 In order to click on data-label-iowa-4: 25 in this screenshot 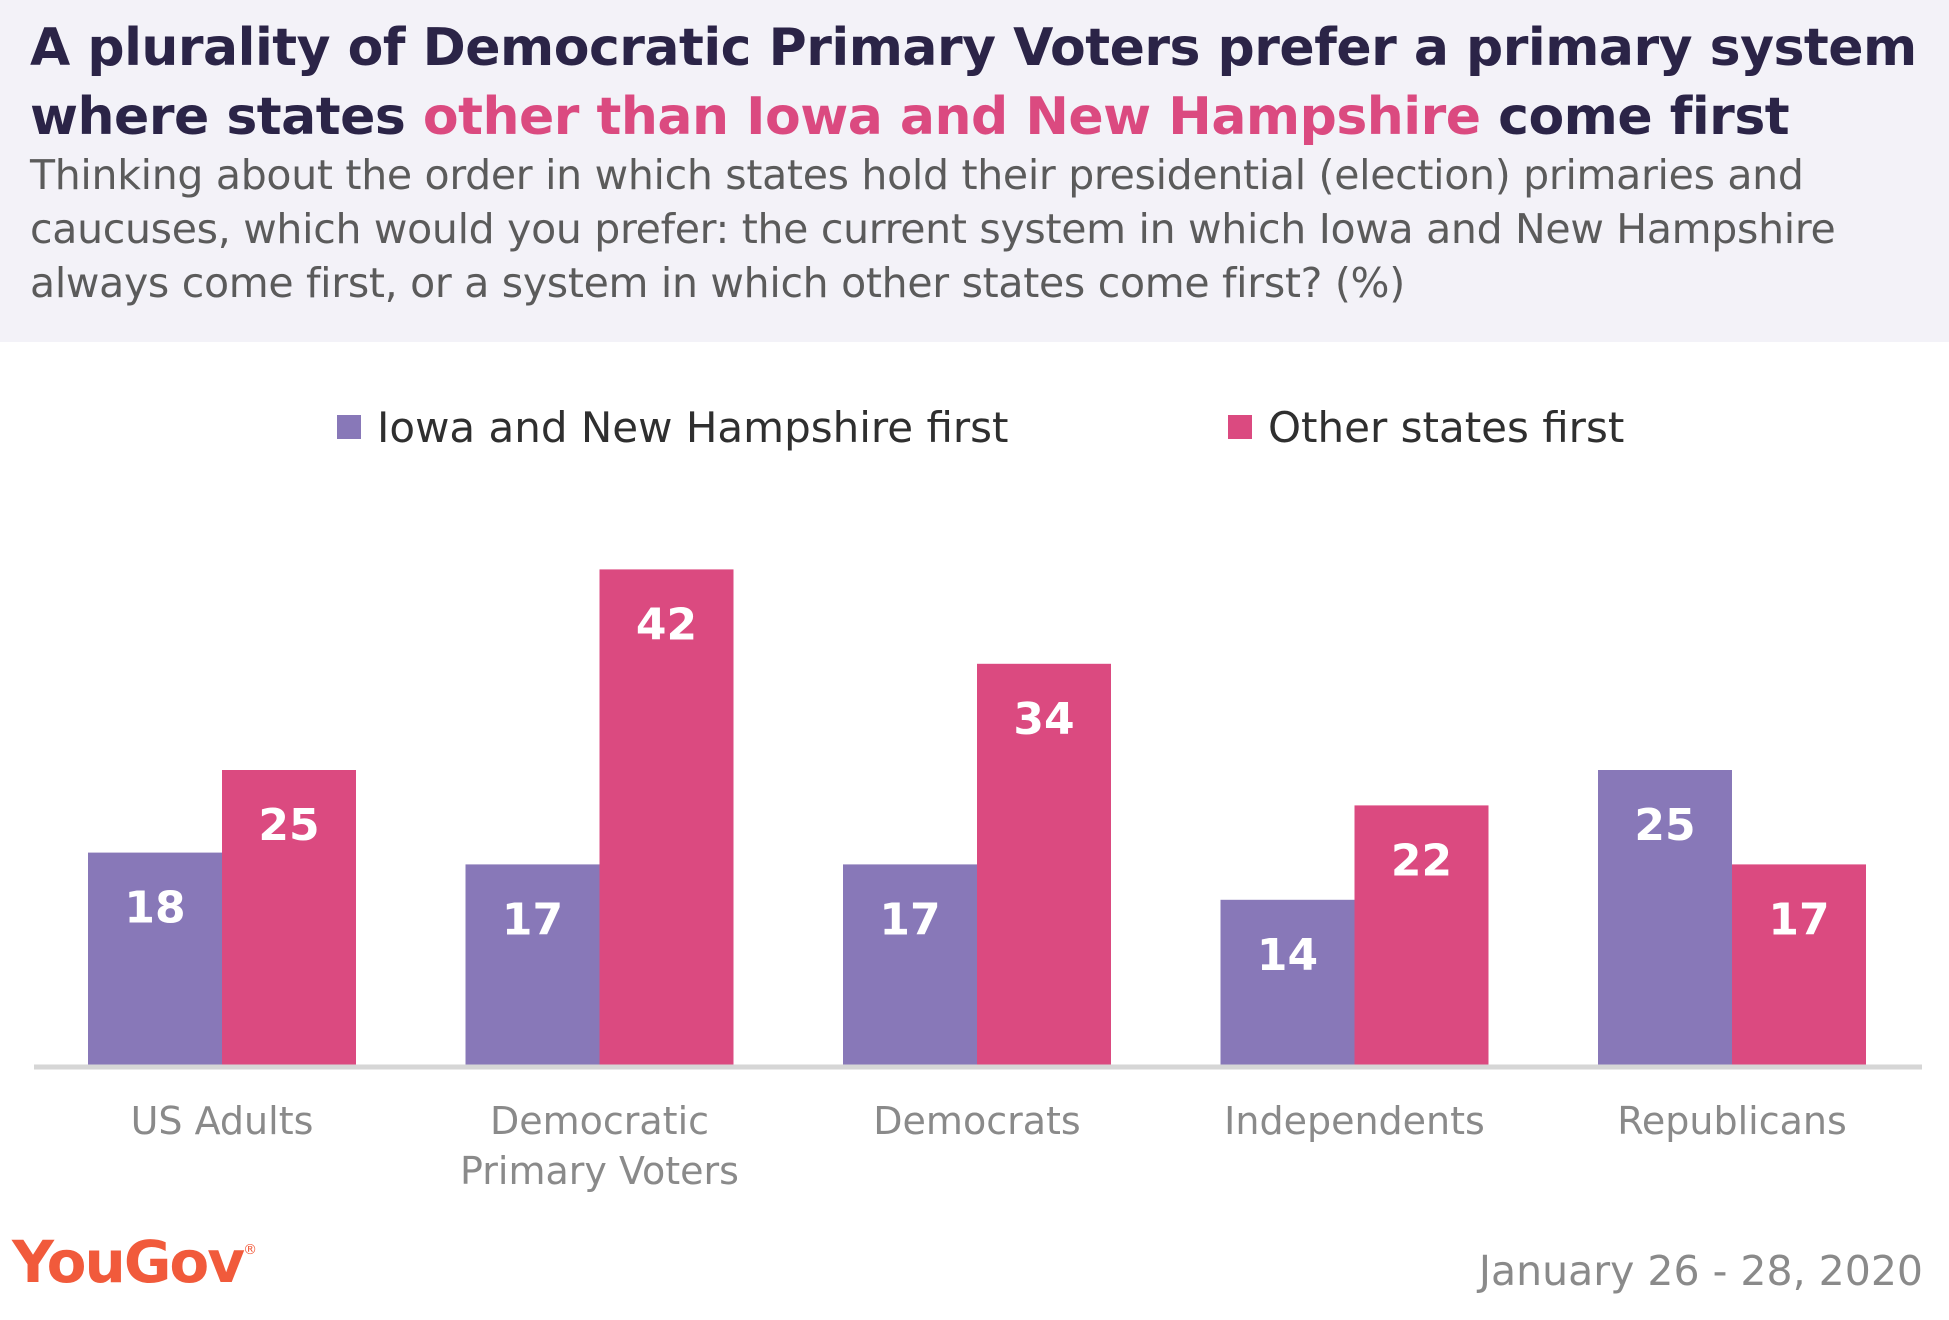, I will do `click(1664, 825)`.